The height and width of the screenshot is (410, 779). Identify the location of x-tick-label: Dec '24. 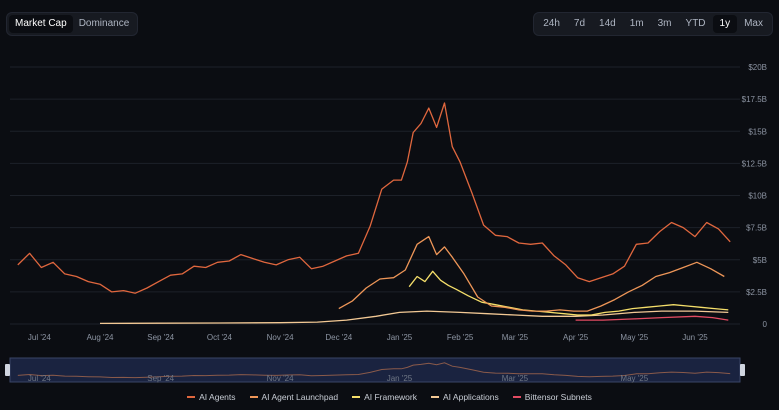
(338, 337).